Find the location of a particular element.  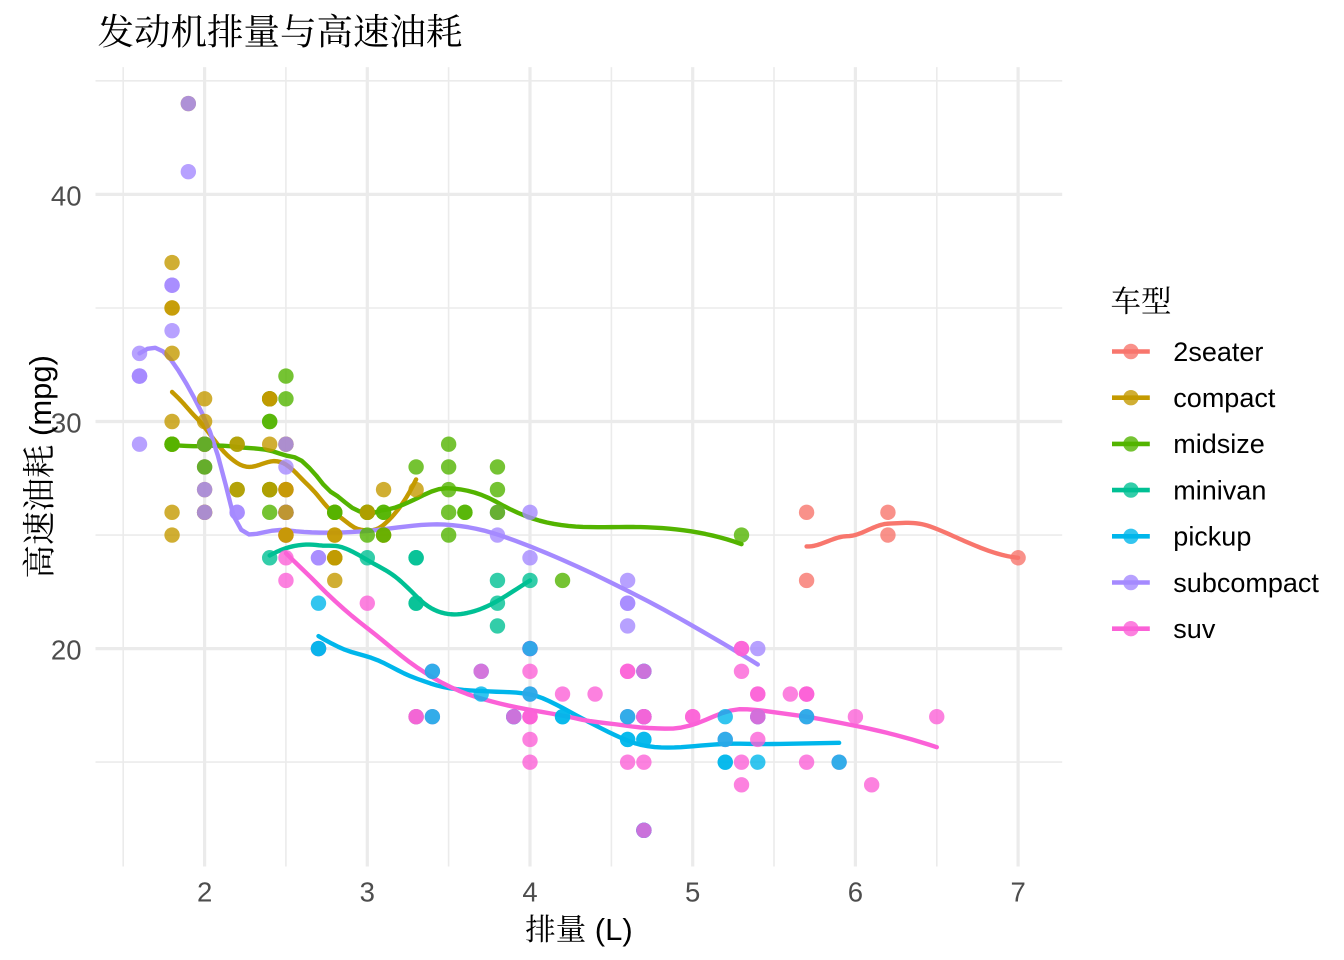

svg-text: (L) is located at coordinates (609, 929).